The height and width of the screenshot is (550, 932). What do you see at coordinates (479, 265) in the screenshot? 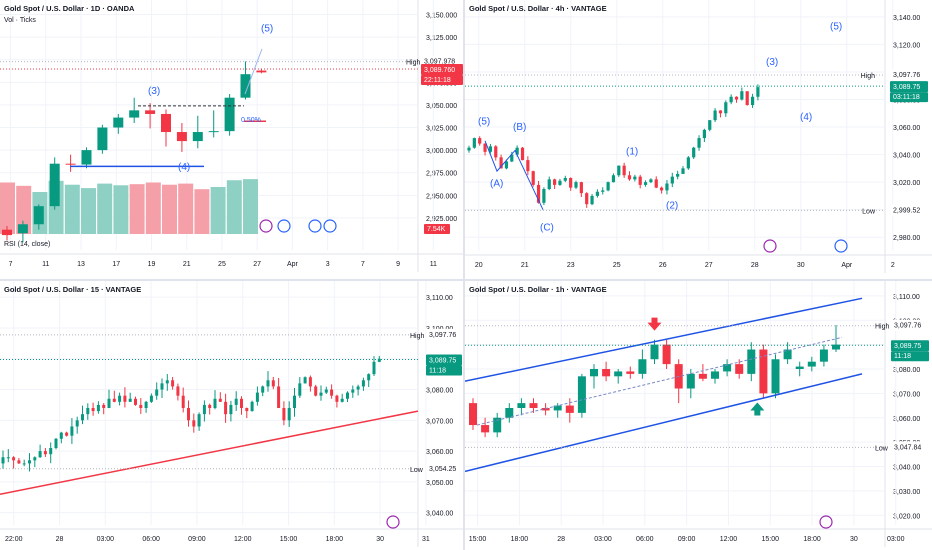
I see `x-tick-label: 20` at bounding box center [479, 265].